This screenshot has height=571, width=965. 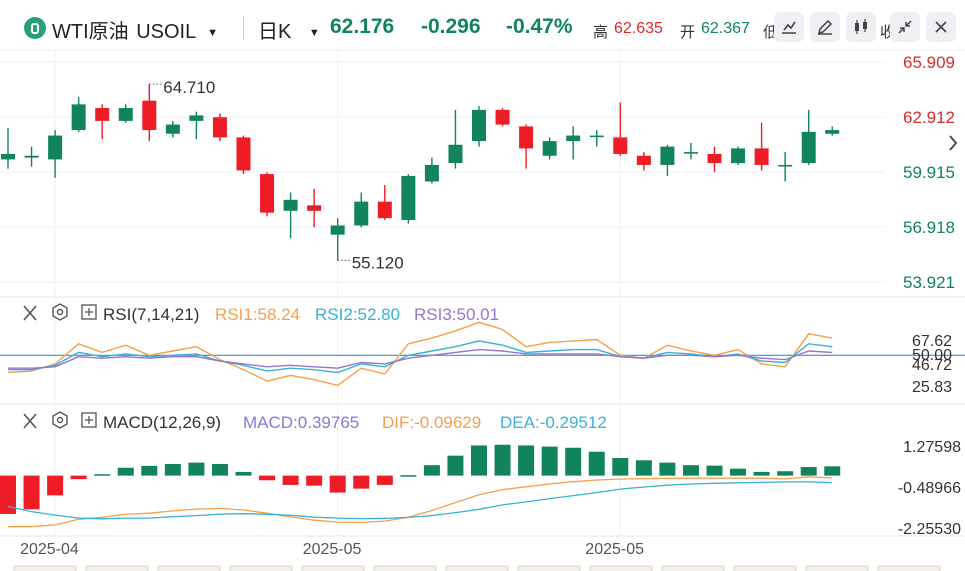 What do you see at coordinates (825, 27) in the screenshot?
I see `draw-pencil-icon` at bounding box center [825, 27].